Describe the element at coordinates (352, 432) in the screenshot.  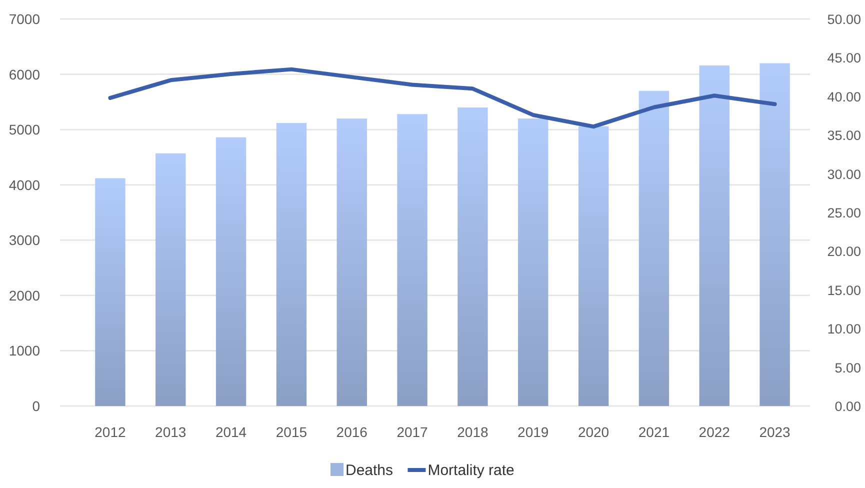
I see `x-tick-label: 2016` at that location.